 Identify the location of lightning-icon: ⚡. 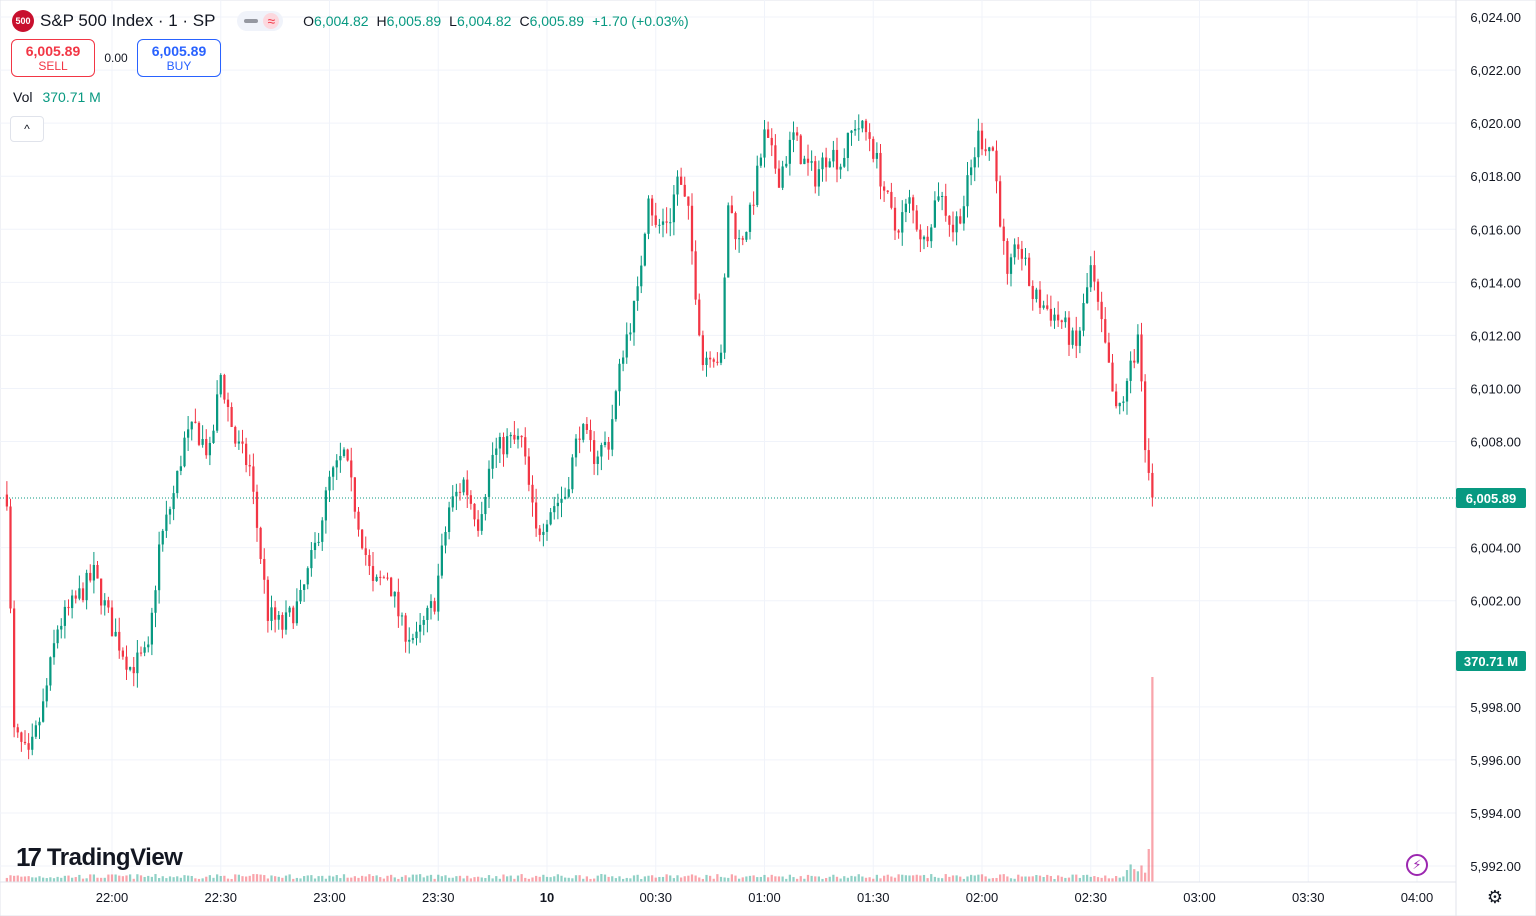
(1417, 865).